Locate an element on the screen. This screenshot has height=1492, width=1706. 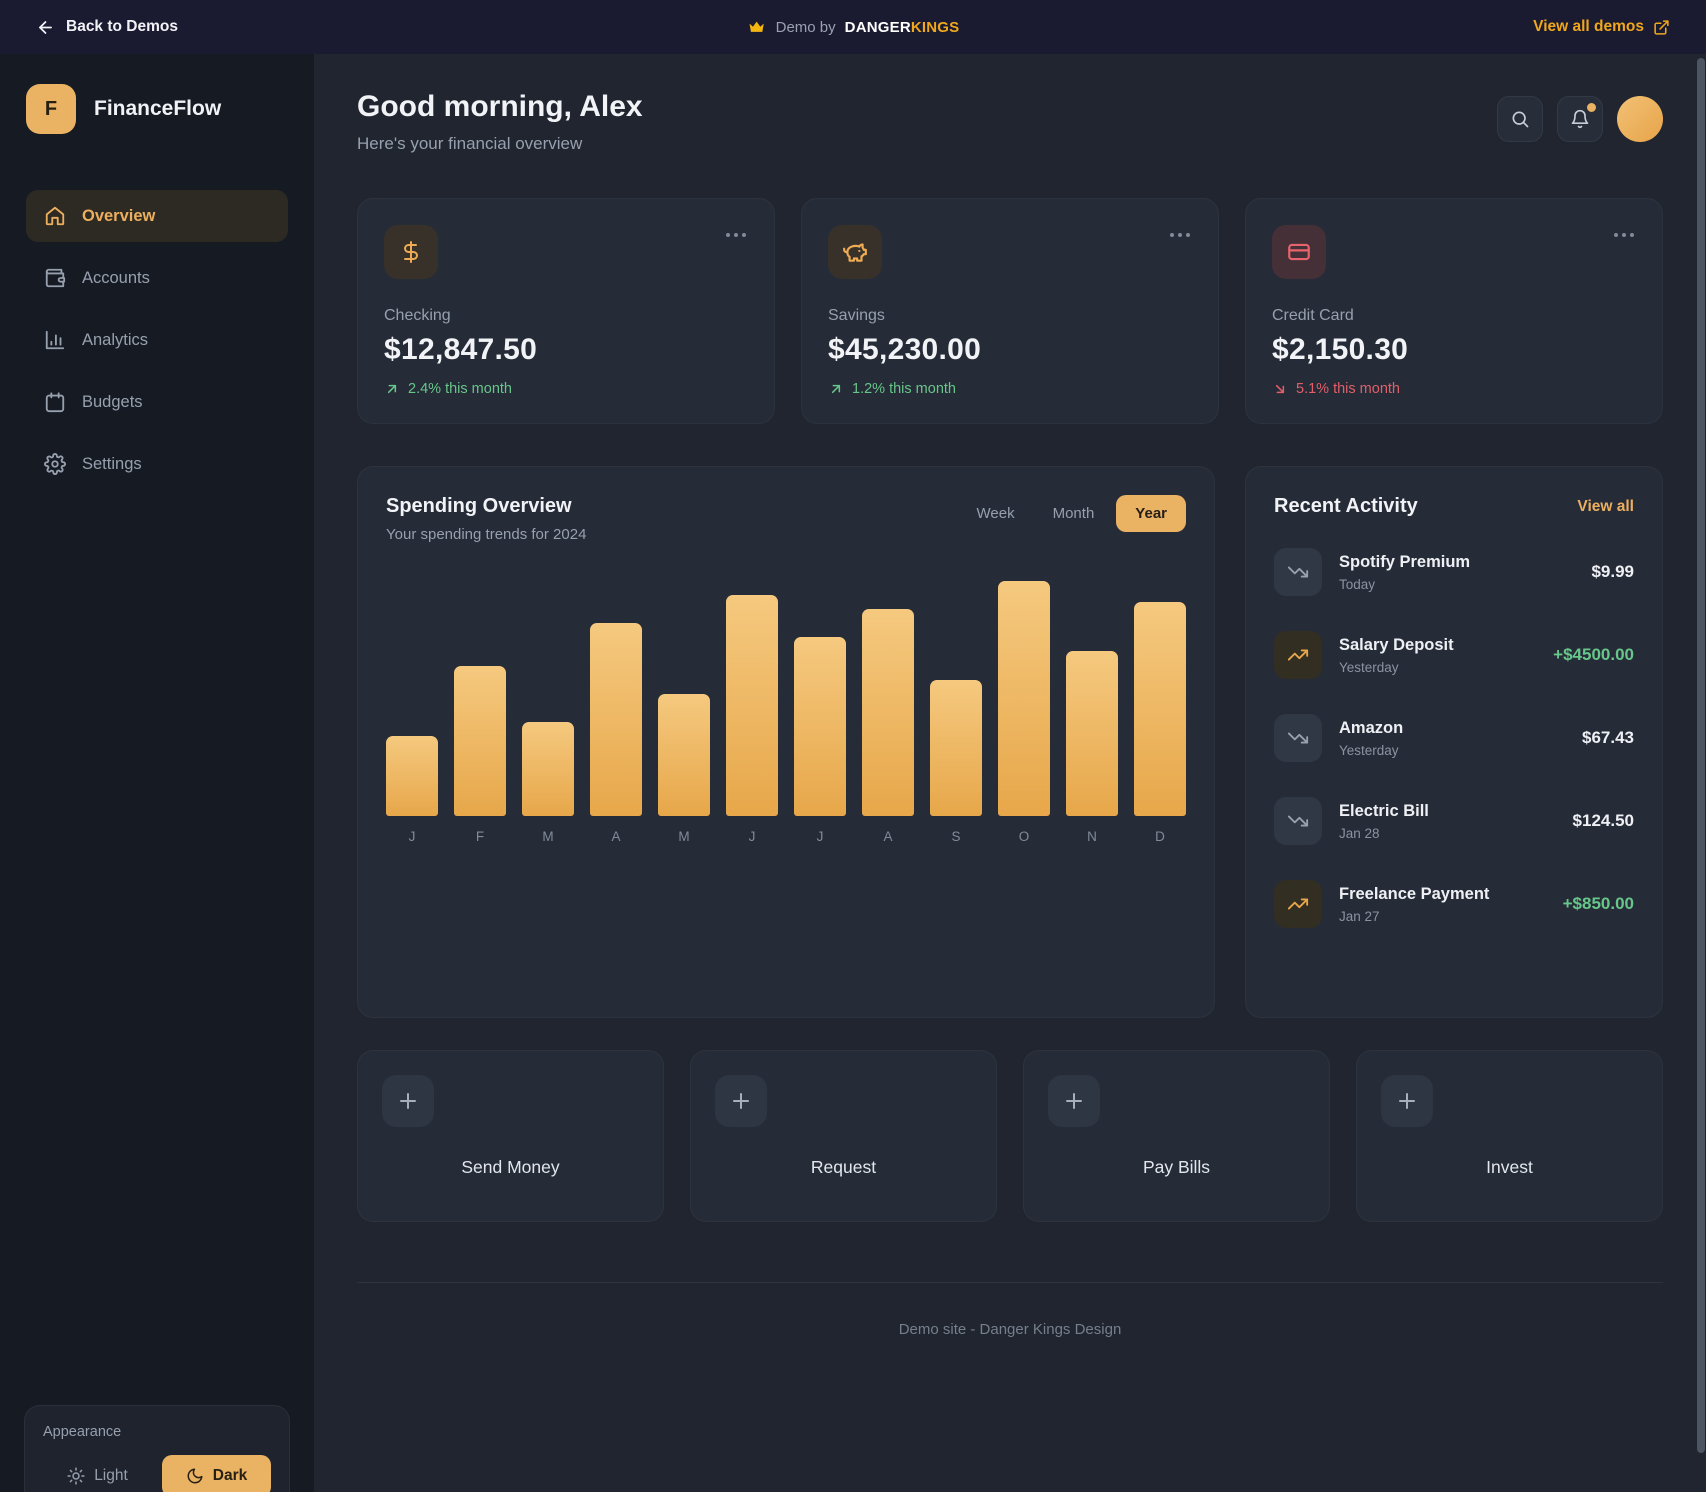
appearance-title: Appearance is located at coordinates (82, 1432).